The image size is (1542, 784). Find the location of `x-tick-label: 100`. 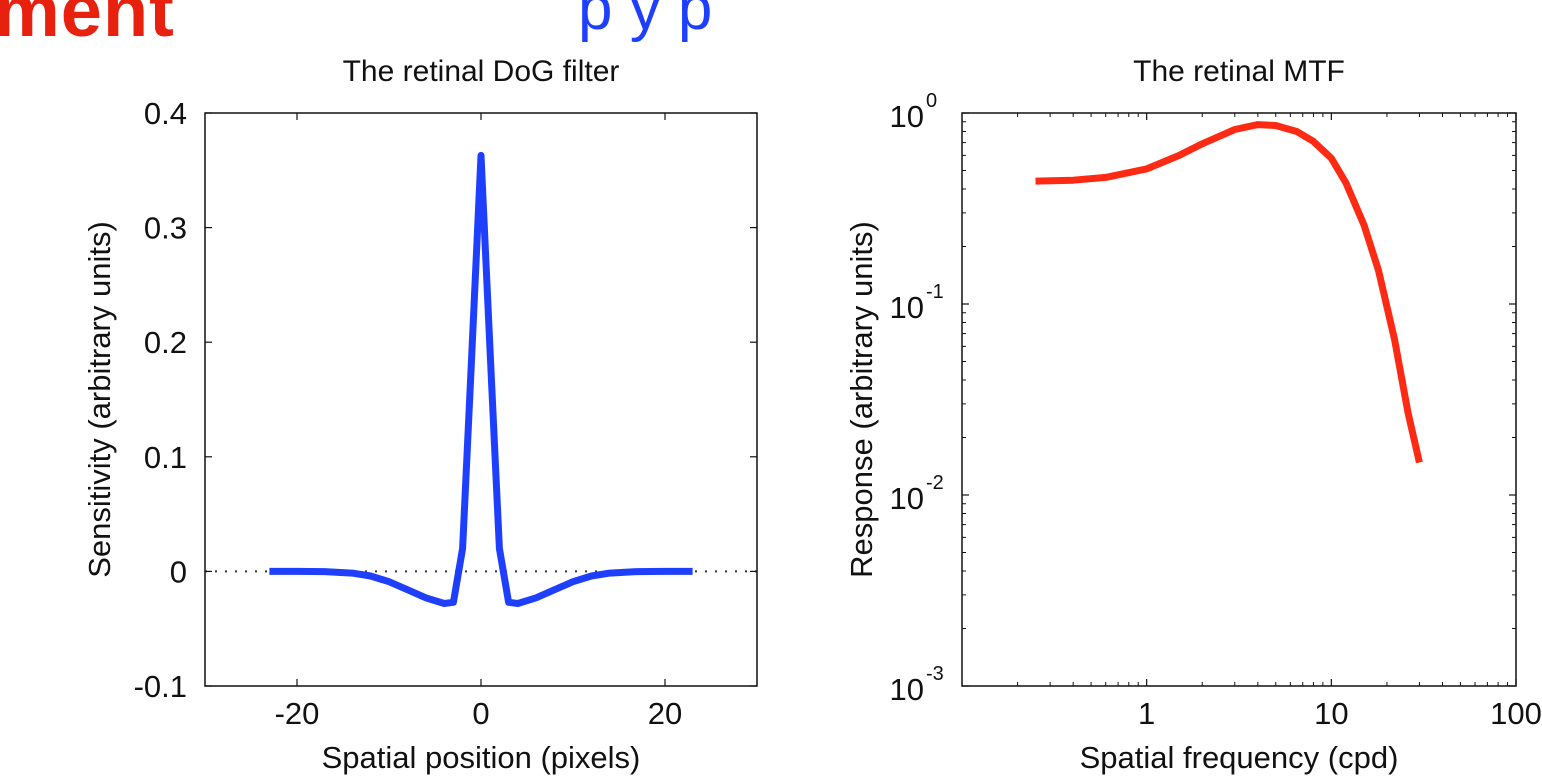

x-tick-label: 100 is located at coordinates (1516, 713).